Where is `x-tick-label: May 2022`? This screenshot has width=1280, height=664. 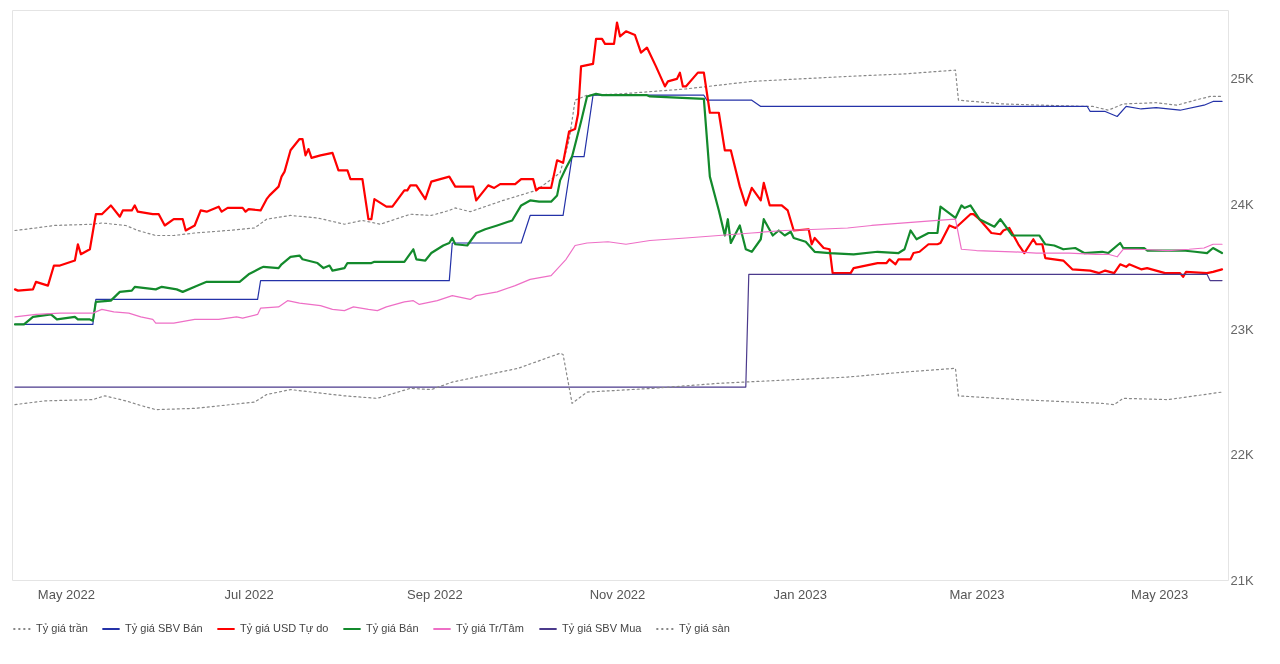 x-tick-label: May 2022 is located at coordinates (66, 594).